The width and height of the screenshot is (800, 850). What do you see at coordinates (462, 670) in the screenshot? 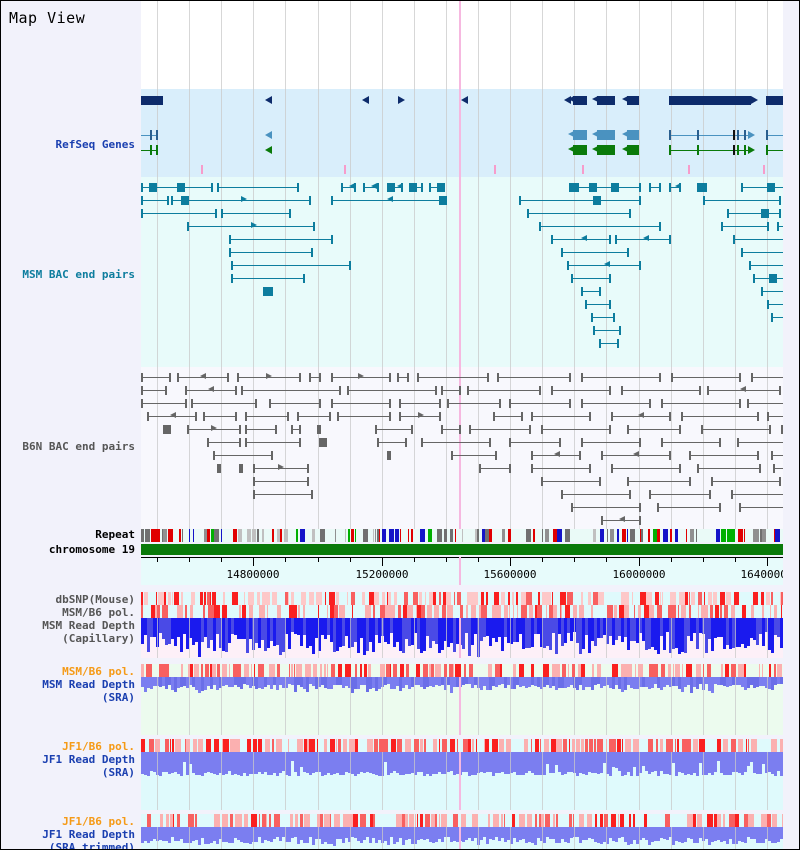
I see `track-msm-b6-pol-sra` at bounding box center [462, 670].